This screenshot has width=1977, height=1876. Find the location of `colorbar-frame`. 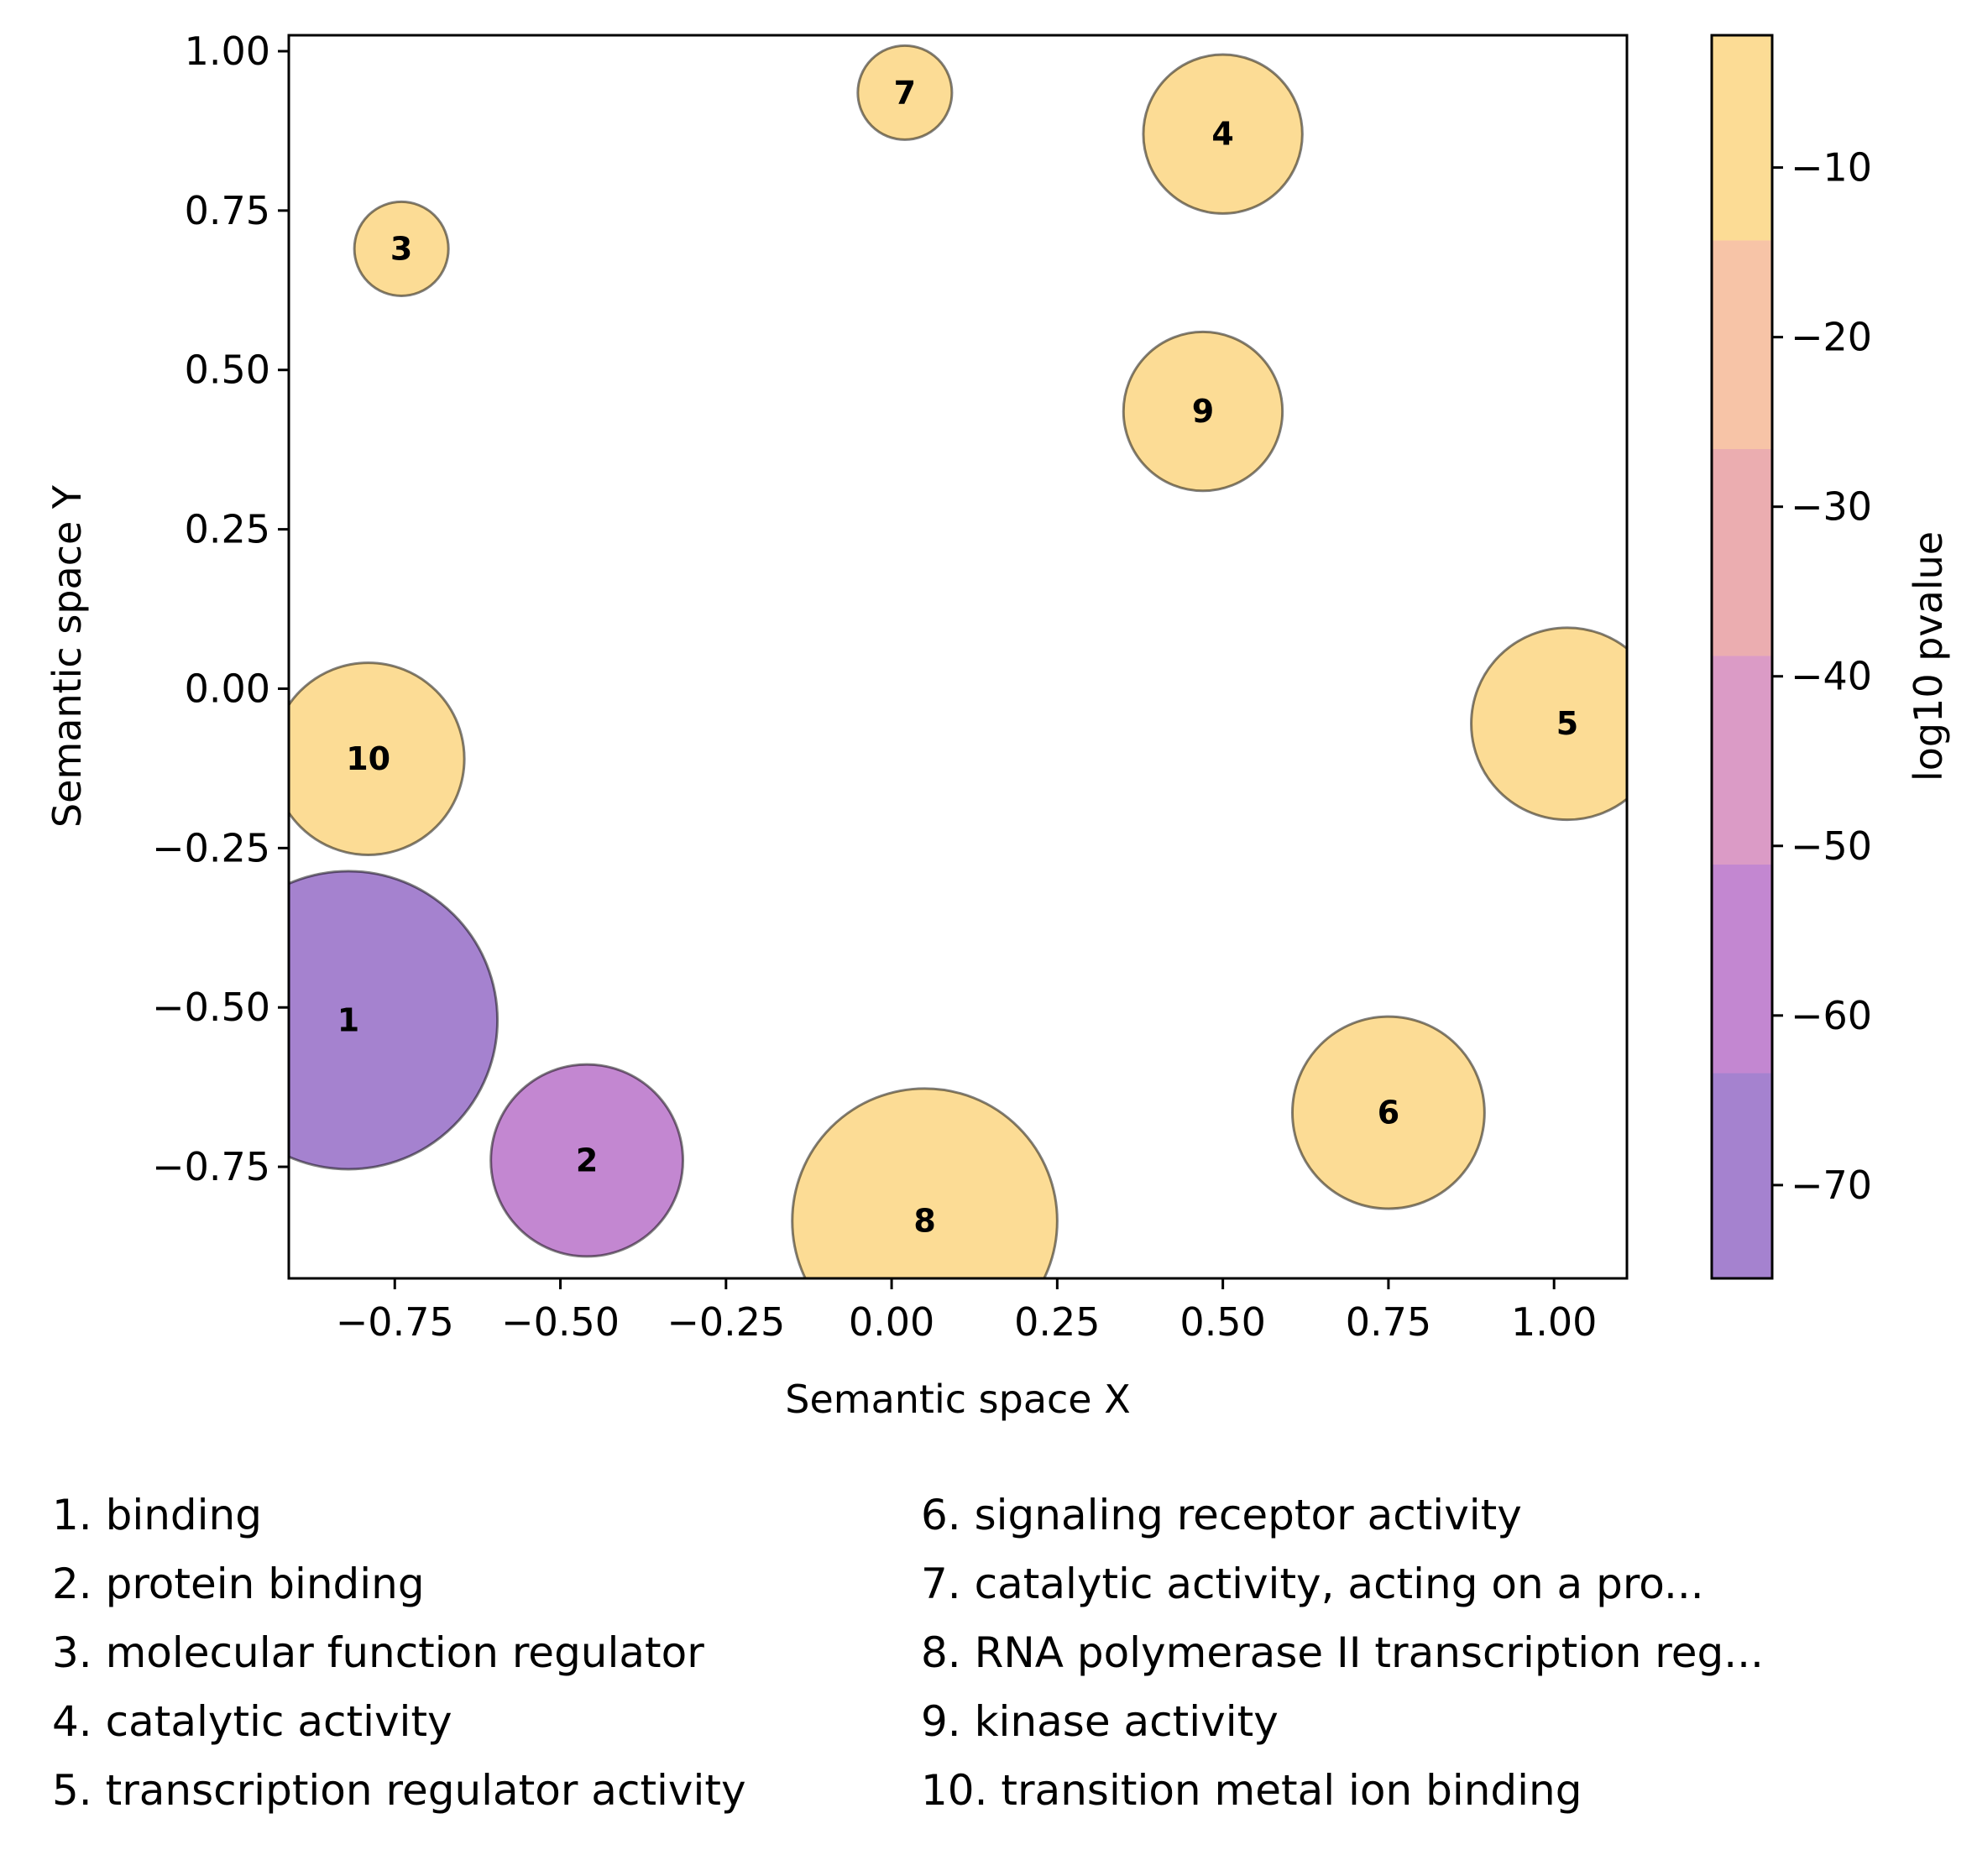

colorbar-frame is located at coordinates (1742, 657).